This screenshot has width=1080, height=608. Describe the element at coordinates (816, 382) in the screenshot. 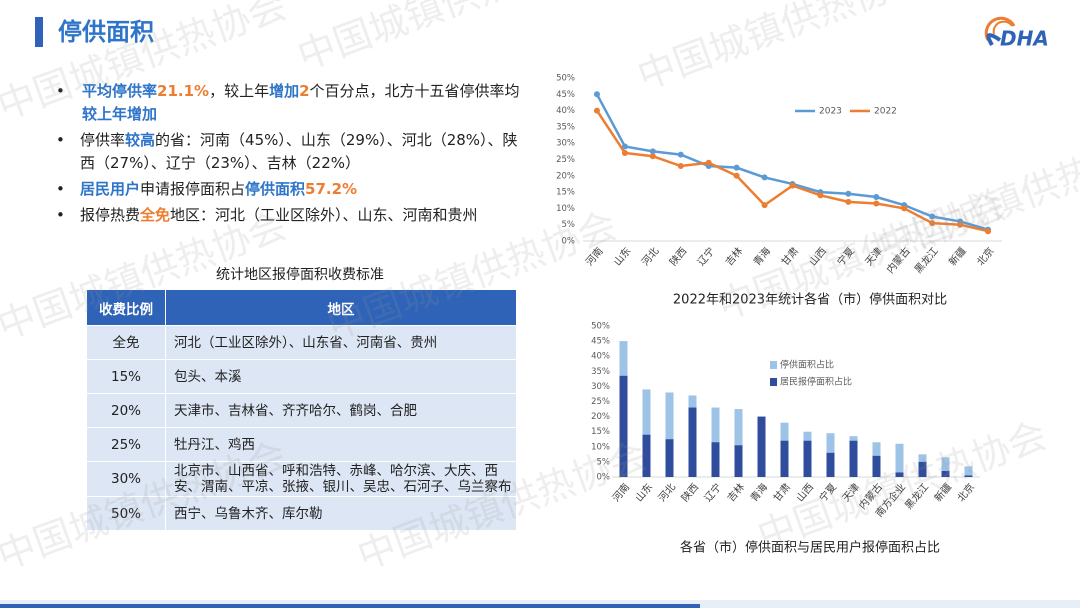

I see `legend-label: 居民报停面积占比` at that location.